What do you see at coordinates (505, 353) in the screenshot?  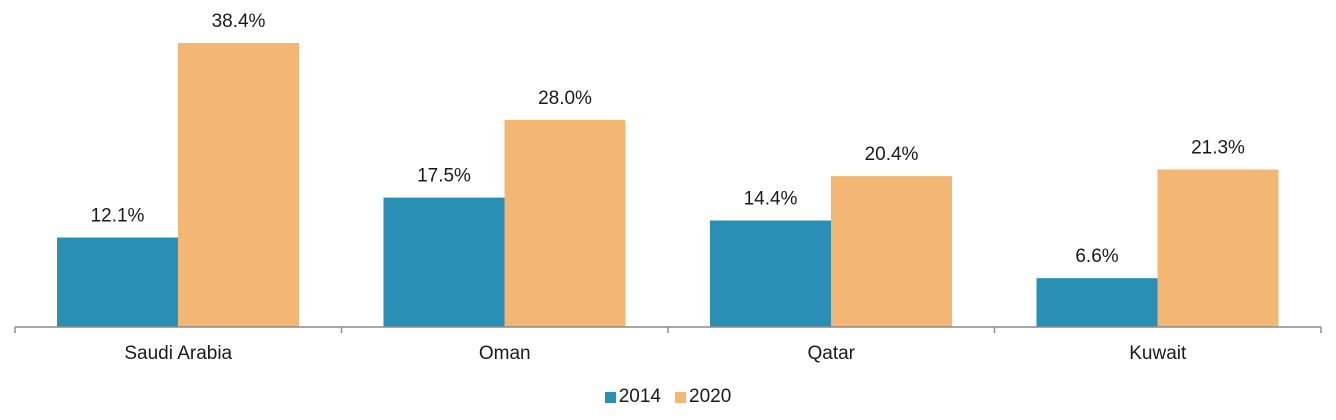 I see `x-tick-label-oman: Oman` at bounding box center [505, 353].